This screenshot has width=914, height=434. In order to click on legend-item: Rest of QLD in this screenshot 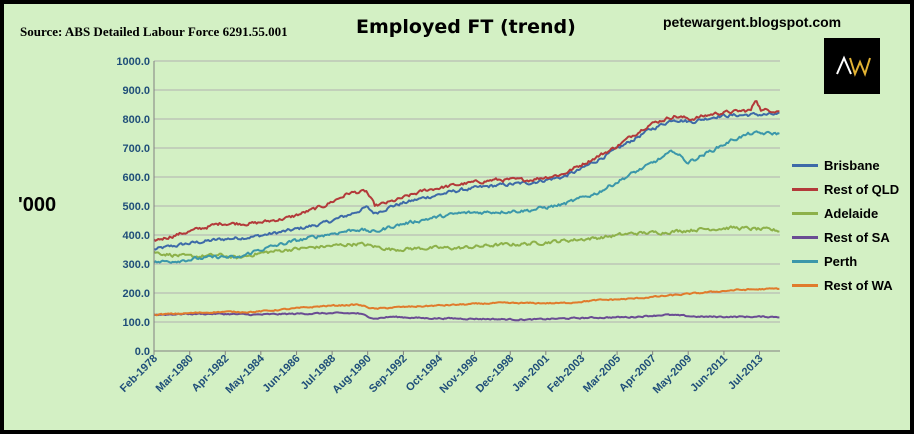, I will do `click(850, 190)`.